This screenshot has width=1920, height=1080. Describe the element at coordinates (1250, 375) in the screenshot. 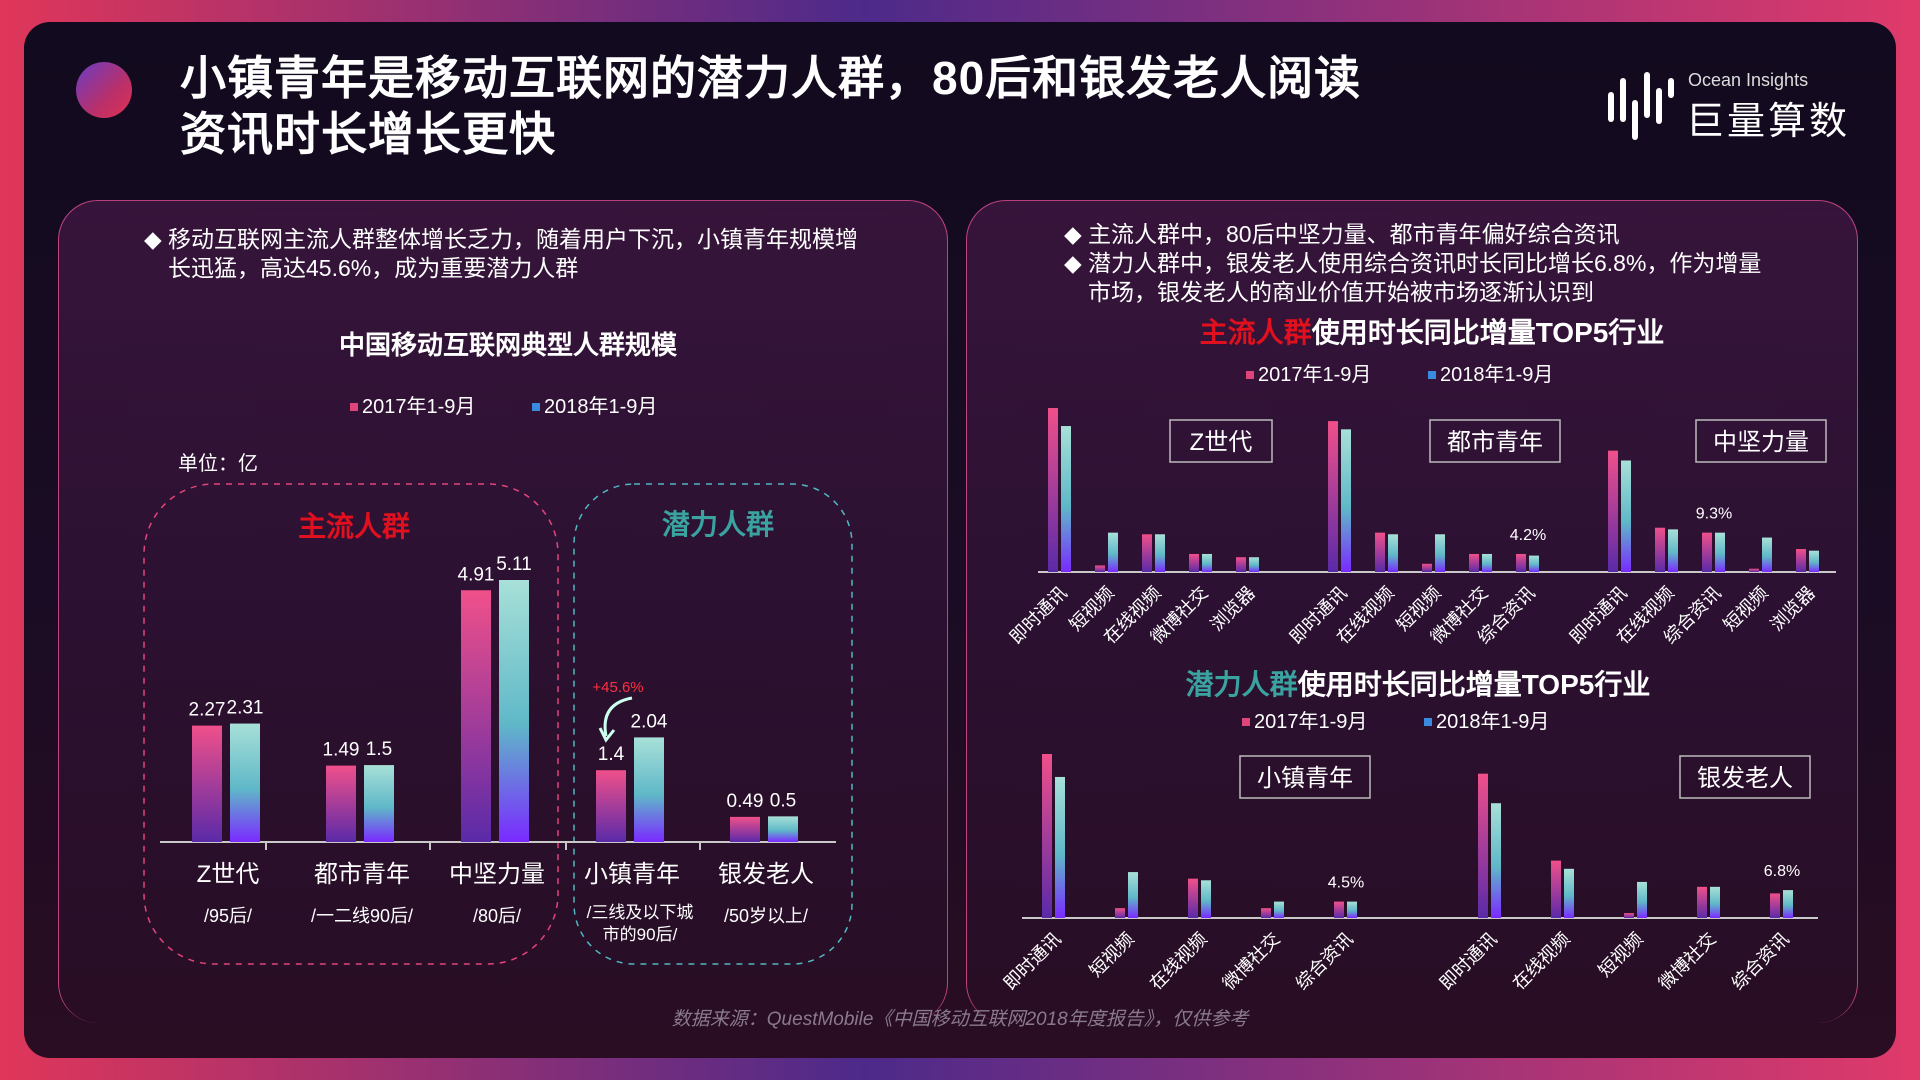

I see `chart2-legend-swatch-2017` at that location.